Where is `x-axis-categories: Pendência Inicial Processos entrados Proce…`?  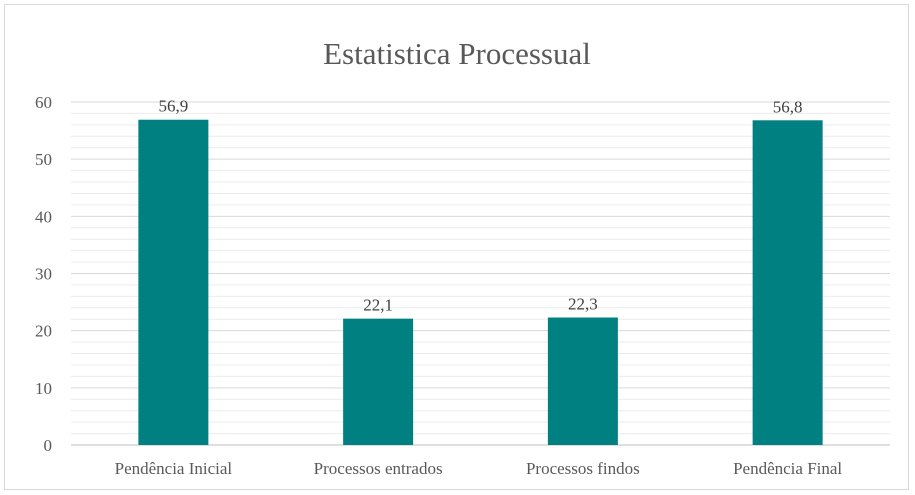 x-axis-categories: Pendência Inicial Processos entrados Proce… is located at coordinates (479, 468).